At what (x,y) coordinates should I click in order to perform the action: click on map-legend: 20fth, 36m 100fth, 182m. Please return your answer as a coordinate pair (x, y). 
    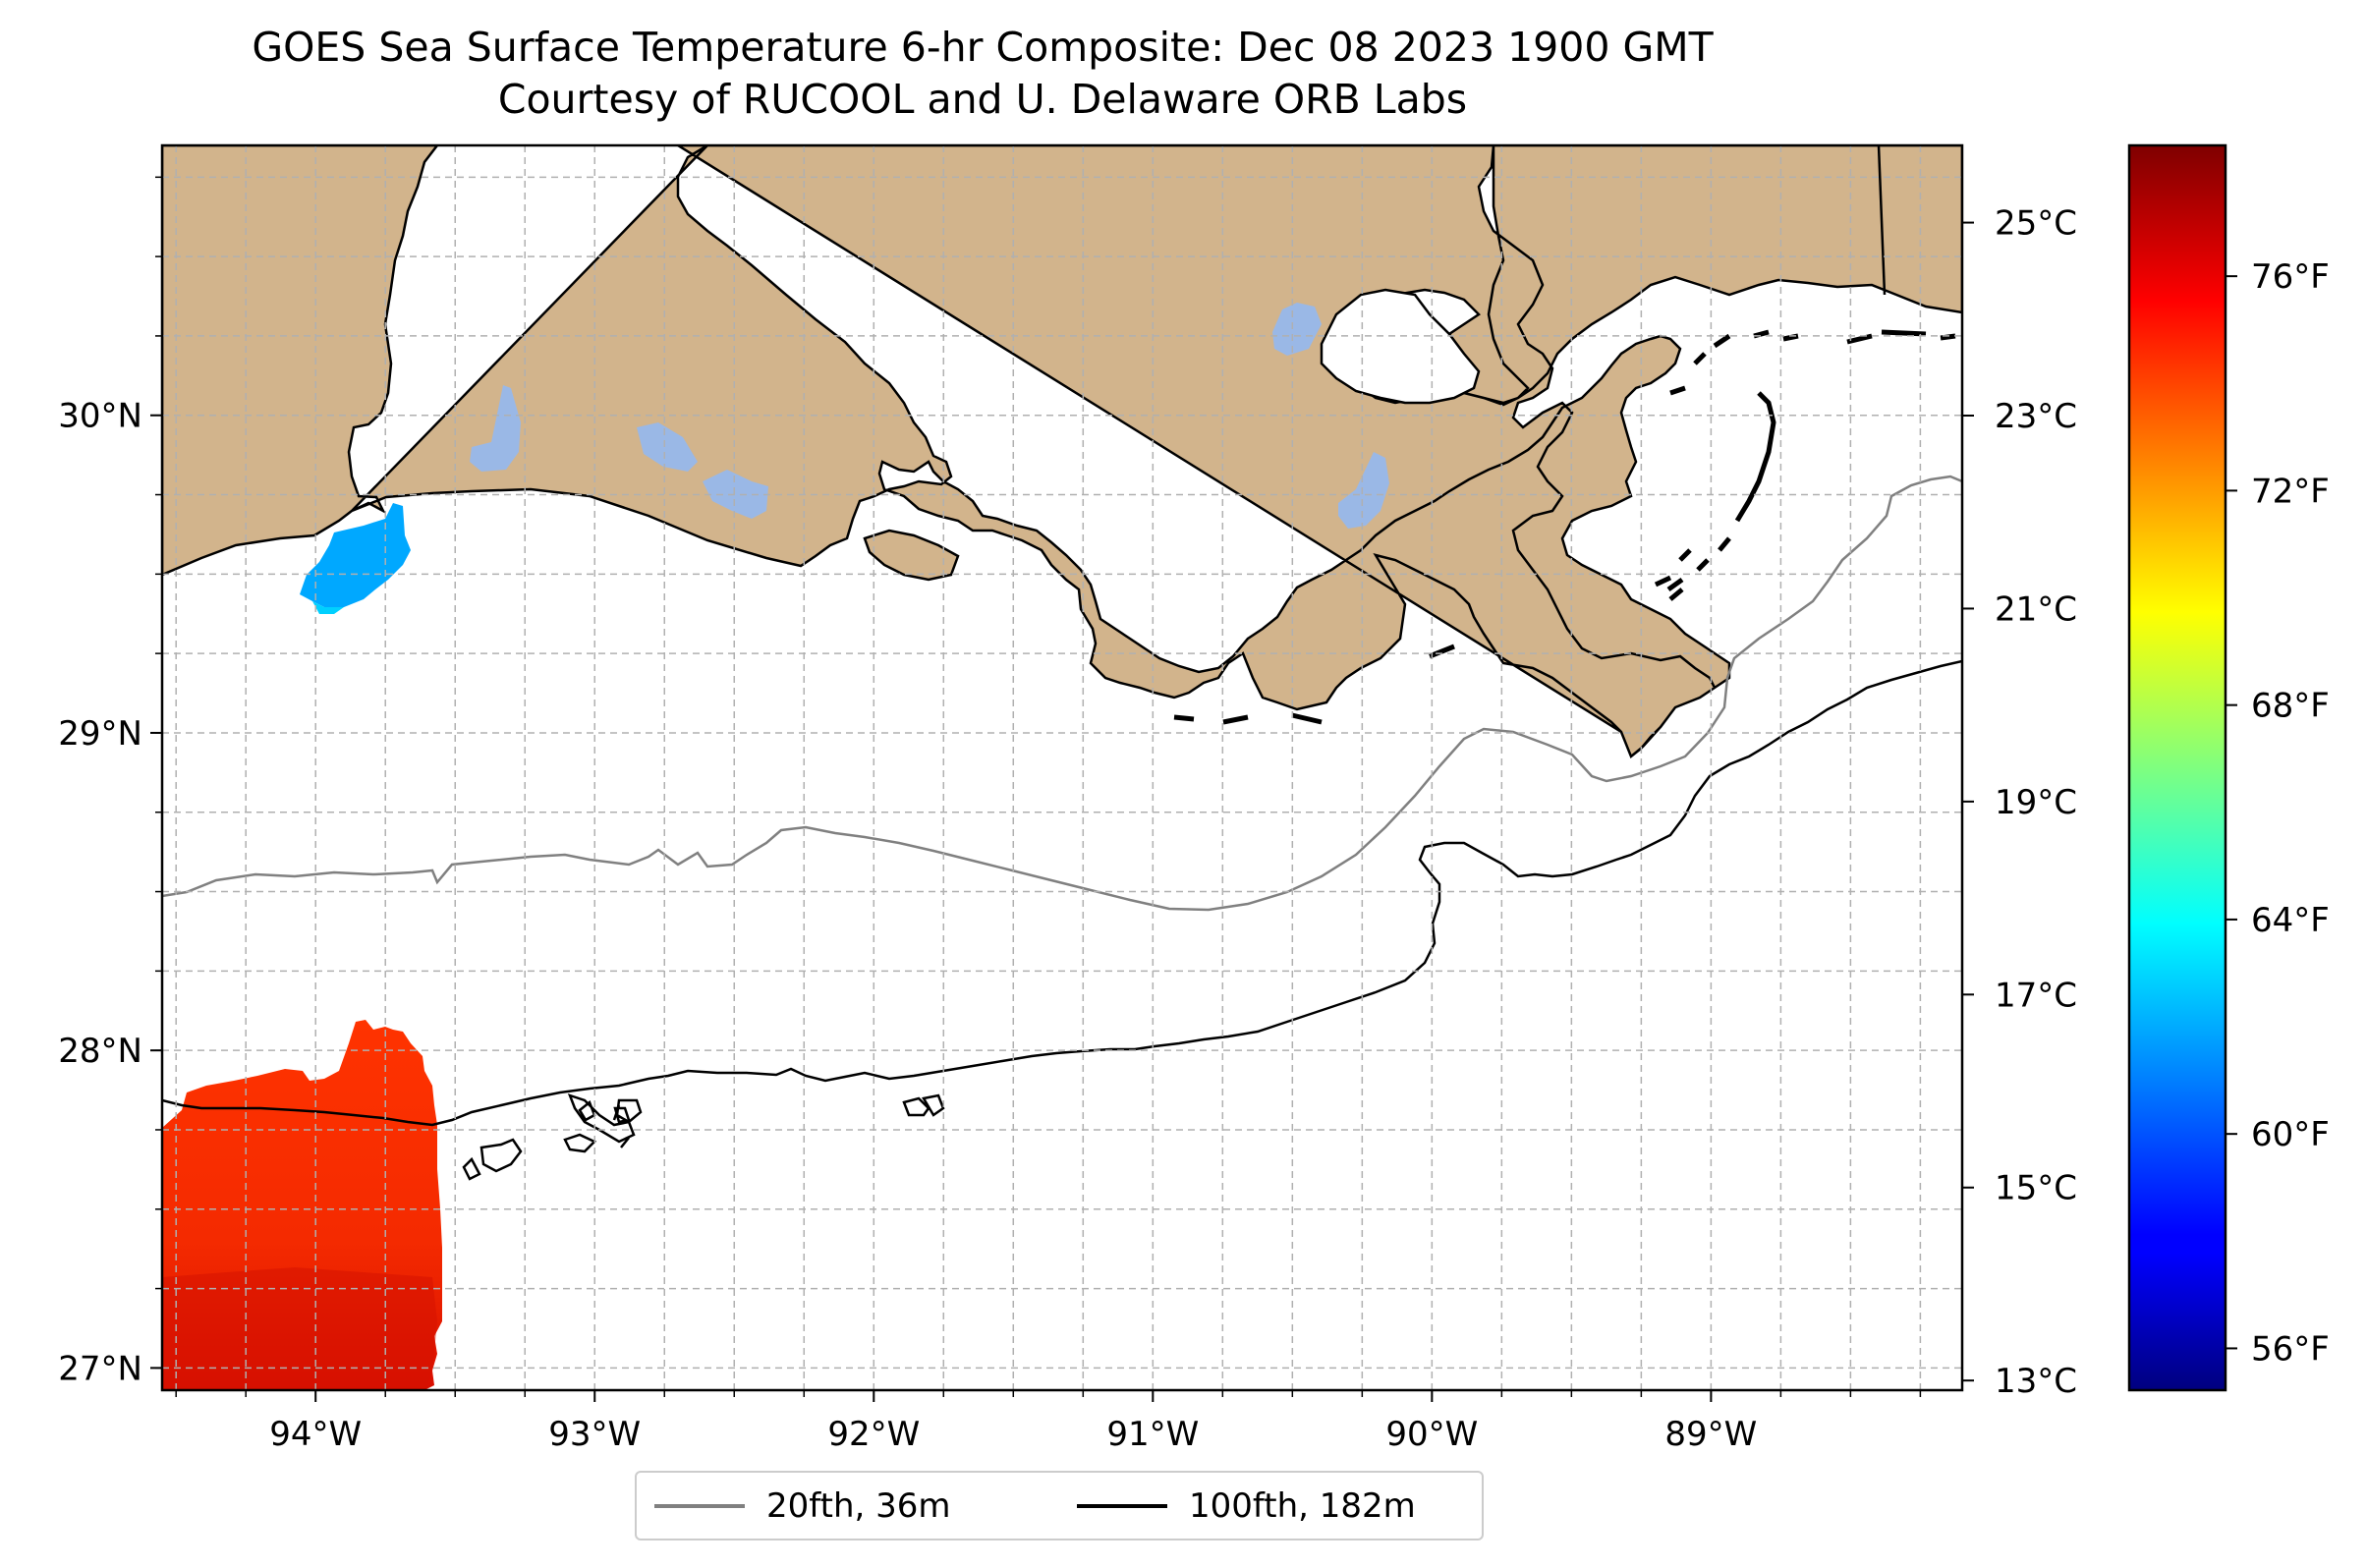
    Looking at the image, I should click on (1059, 1505).